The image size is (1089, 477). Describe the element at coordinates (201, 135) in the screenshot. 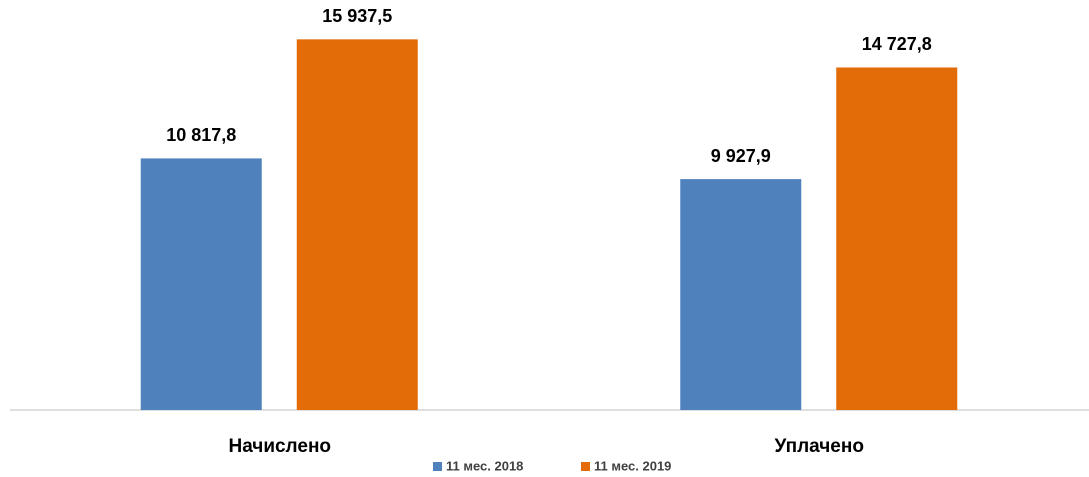

I see `value-label: 10 817,8` at that location.